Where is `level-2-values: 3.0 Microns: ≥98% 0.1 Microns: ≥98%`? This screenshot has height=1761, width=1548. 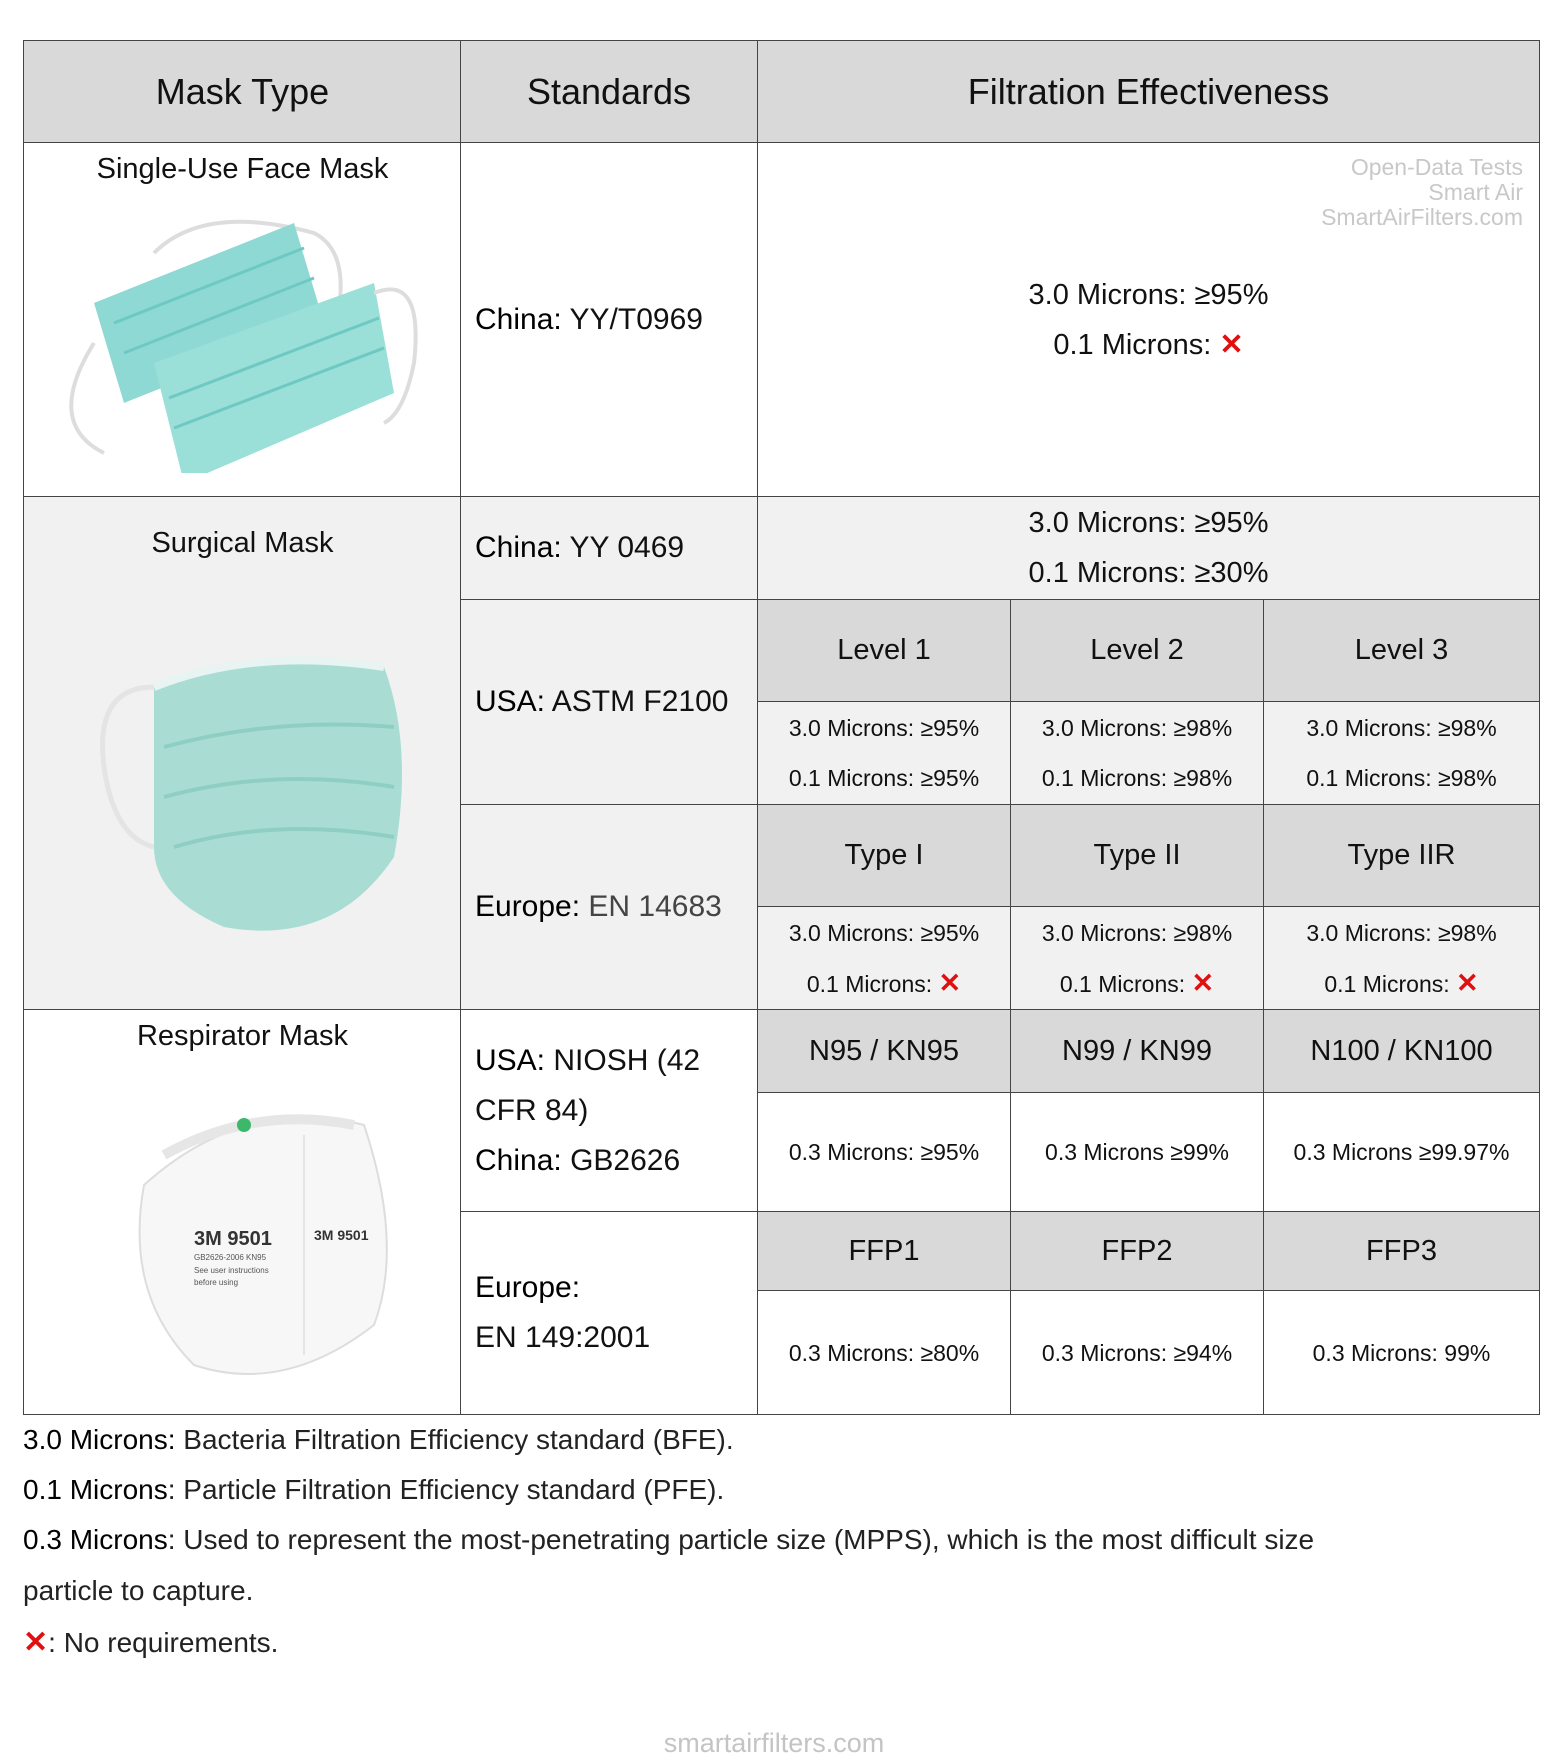
level-2-values: 3.0 Microns: ≥98% 0.1 Microns: ≥98% is located at coordinates (1137, 753).